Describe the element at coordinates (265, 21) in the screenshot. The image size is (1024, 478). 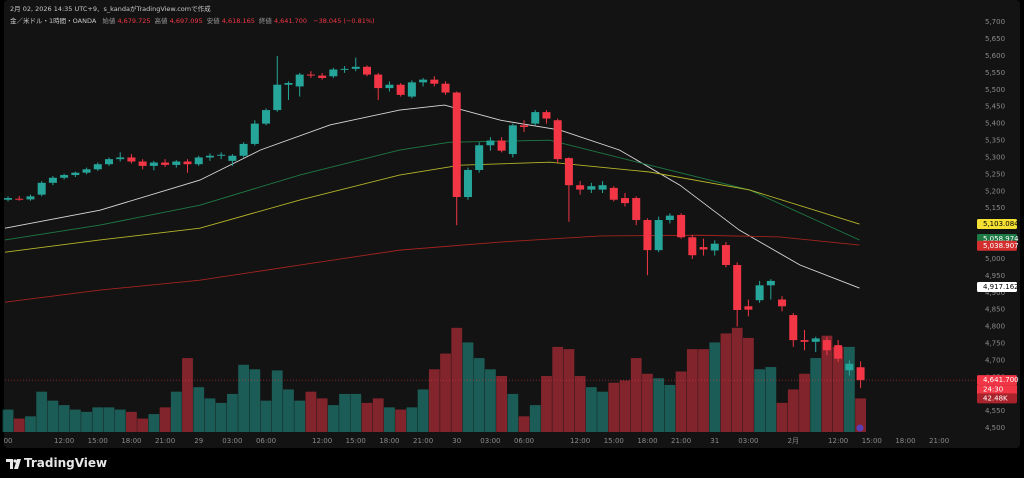
I see `stat-label: 終値` at that location.